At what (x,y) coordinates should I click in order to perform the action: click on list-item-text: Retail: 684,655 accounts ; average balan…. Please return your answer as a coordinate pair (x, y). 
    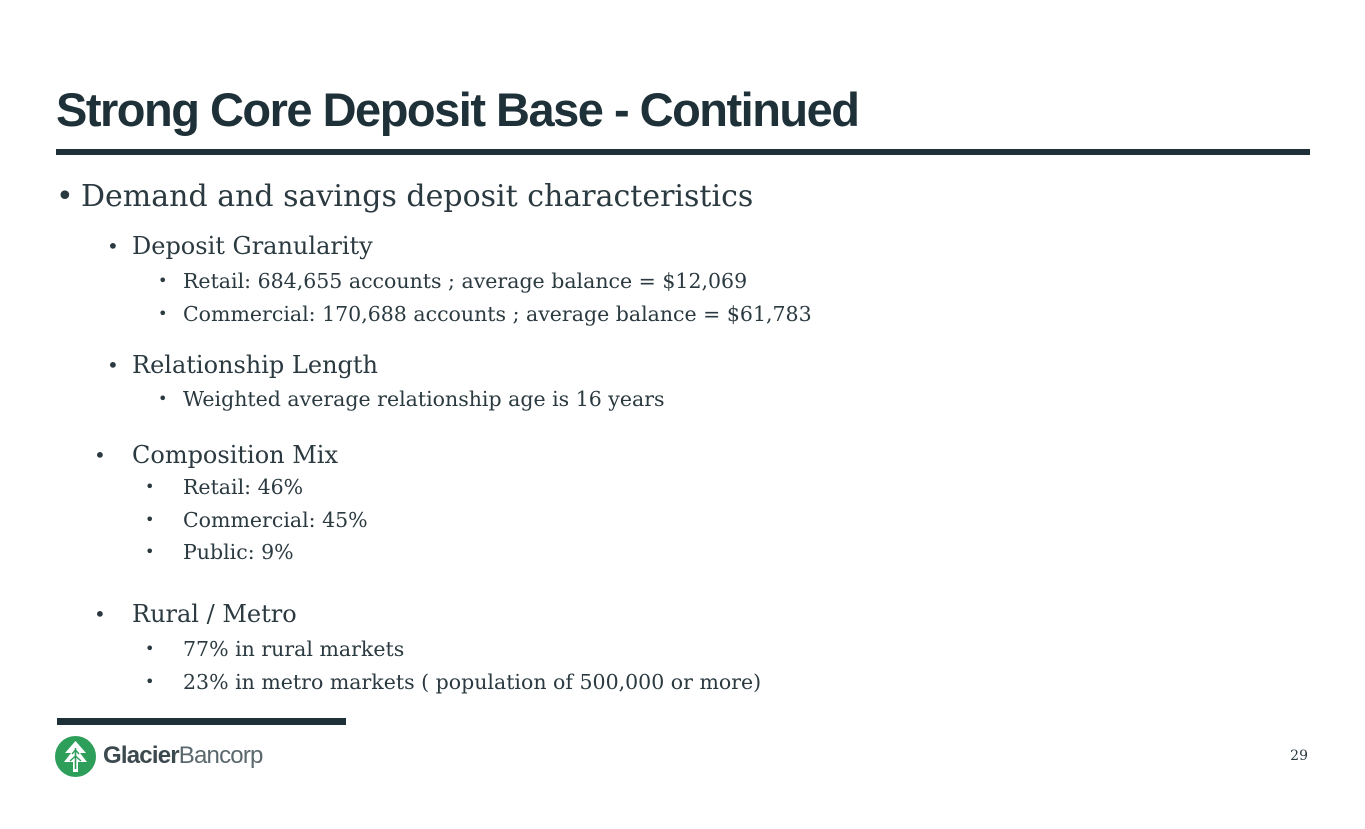
    Looking at the image, I should click on (465, 281).